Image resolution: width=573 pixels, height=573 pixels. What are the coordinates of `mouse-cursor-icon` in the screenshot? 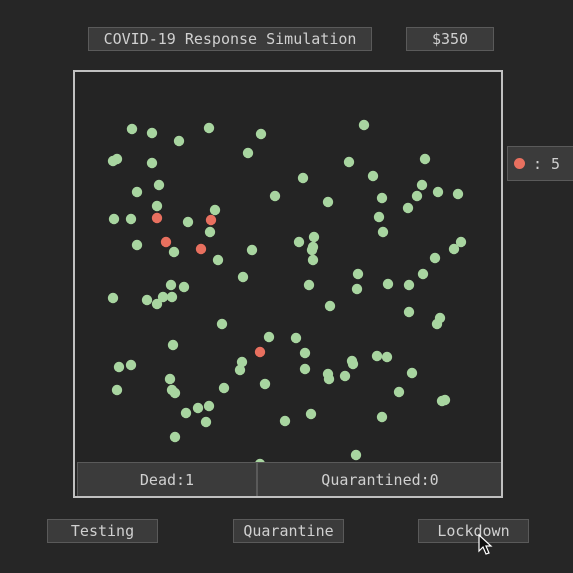 It's located at (485, 544).